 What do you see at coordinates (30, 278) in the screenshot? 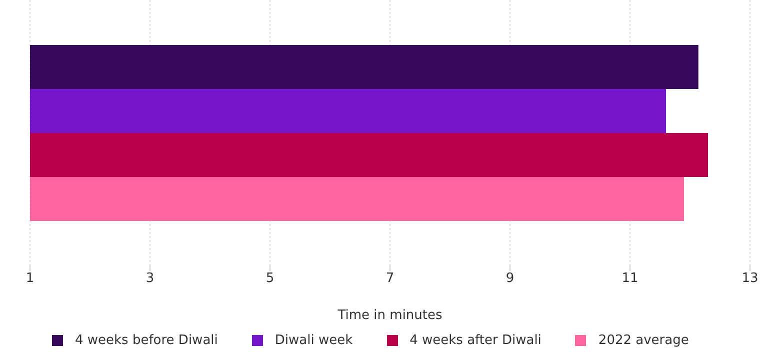
I see `x-tick-label: 1` at bounding box center [30, 278].